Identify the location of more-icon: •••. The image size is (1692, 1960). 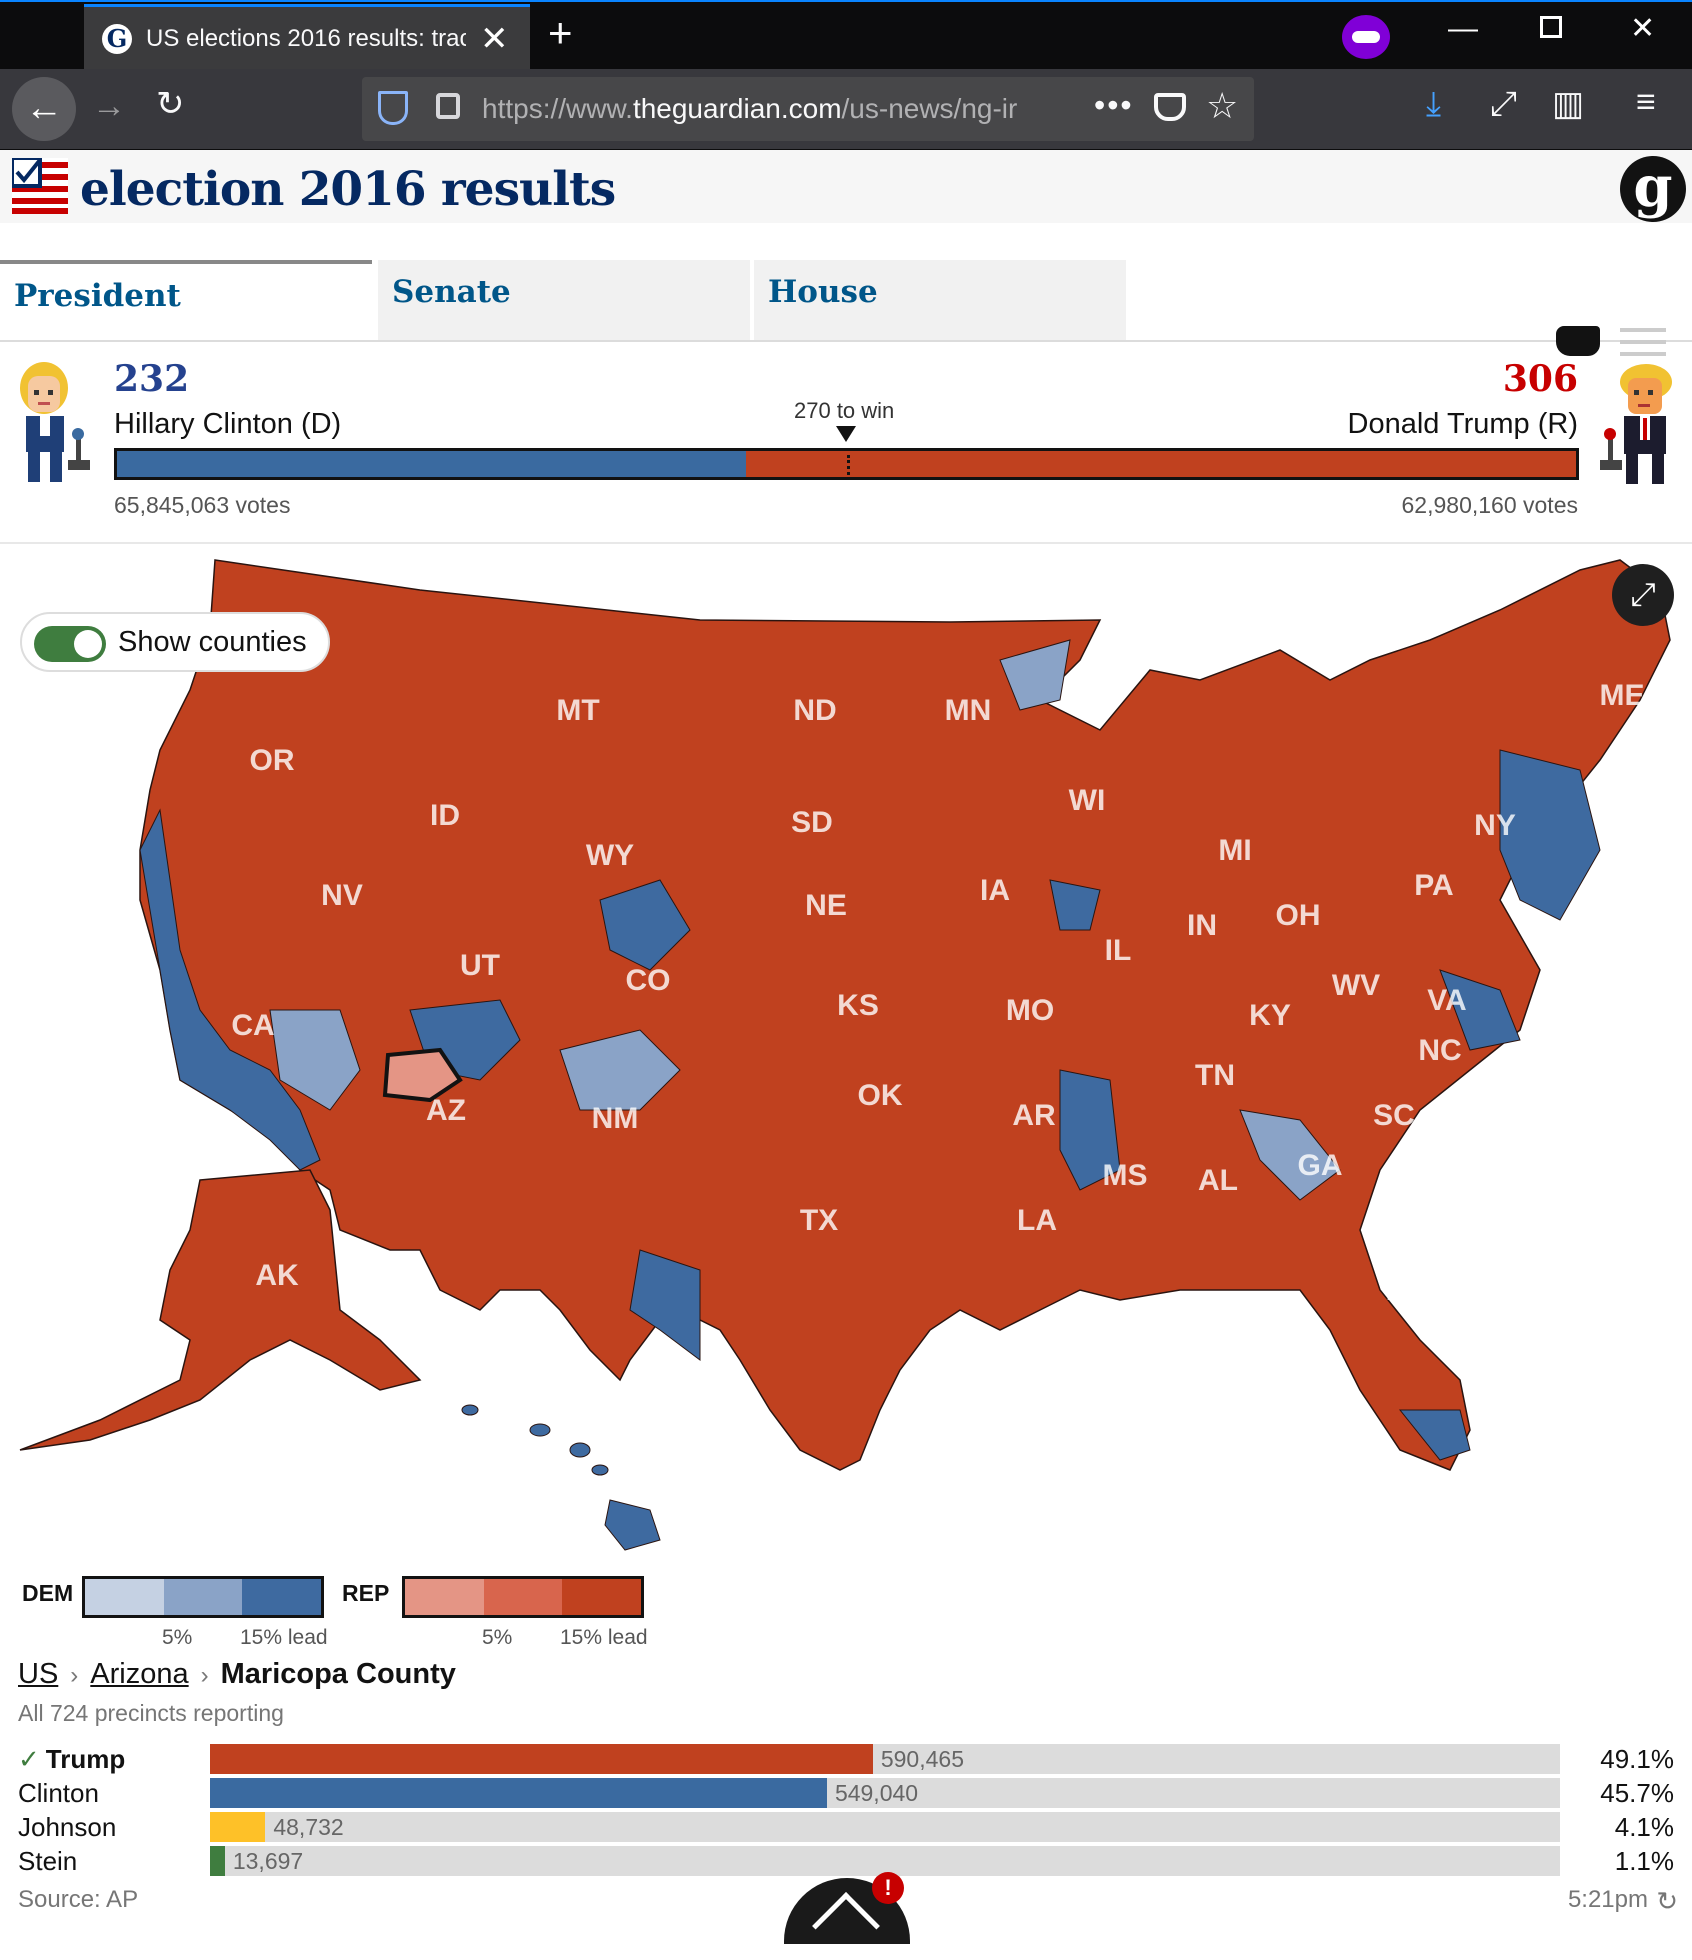
(1114, 105).